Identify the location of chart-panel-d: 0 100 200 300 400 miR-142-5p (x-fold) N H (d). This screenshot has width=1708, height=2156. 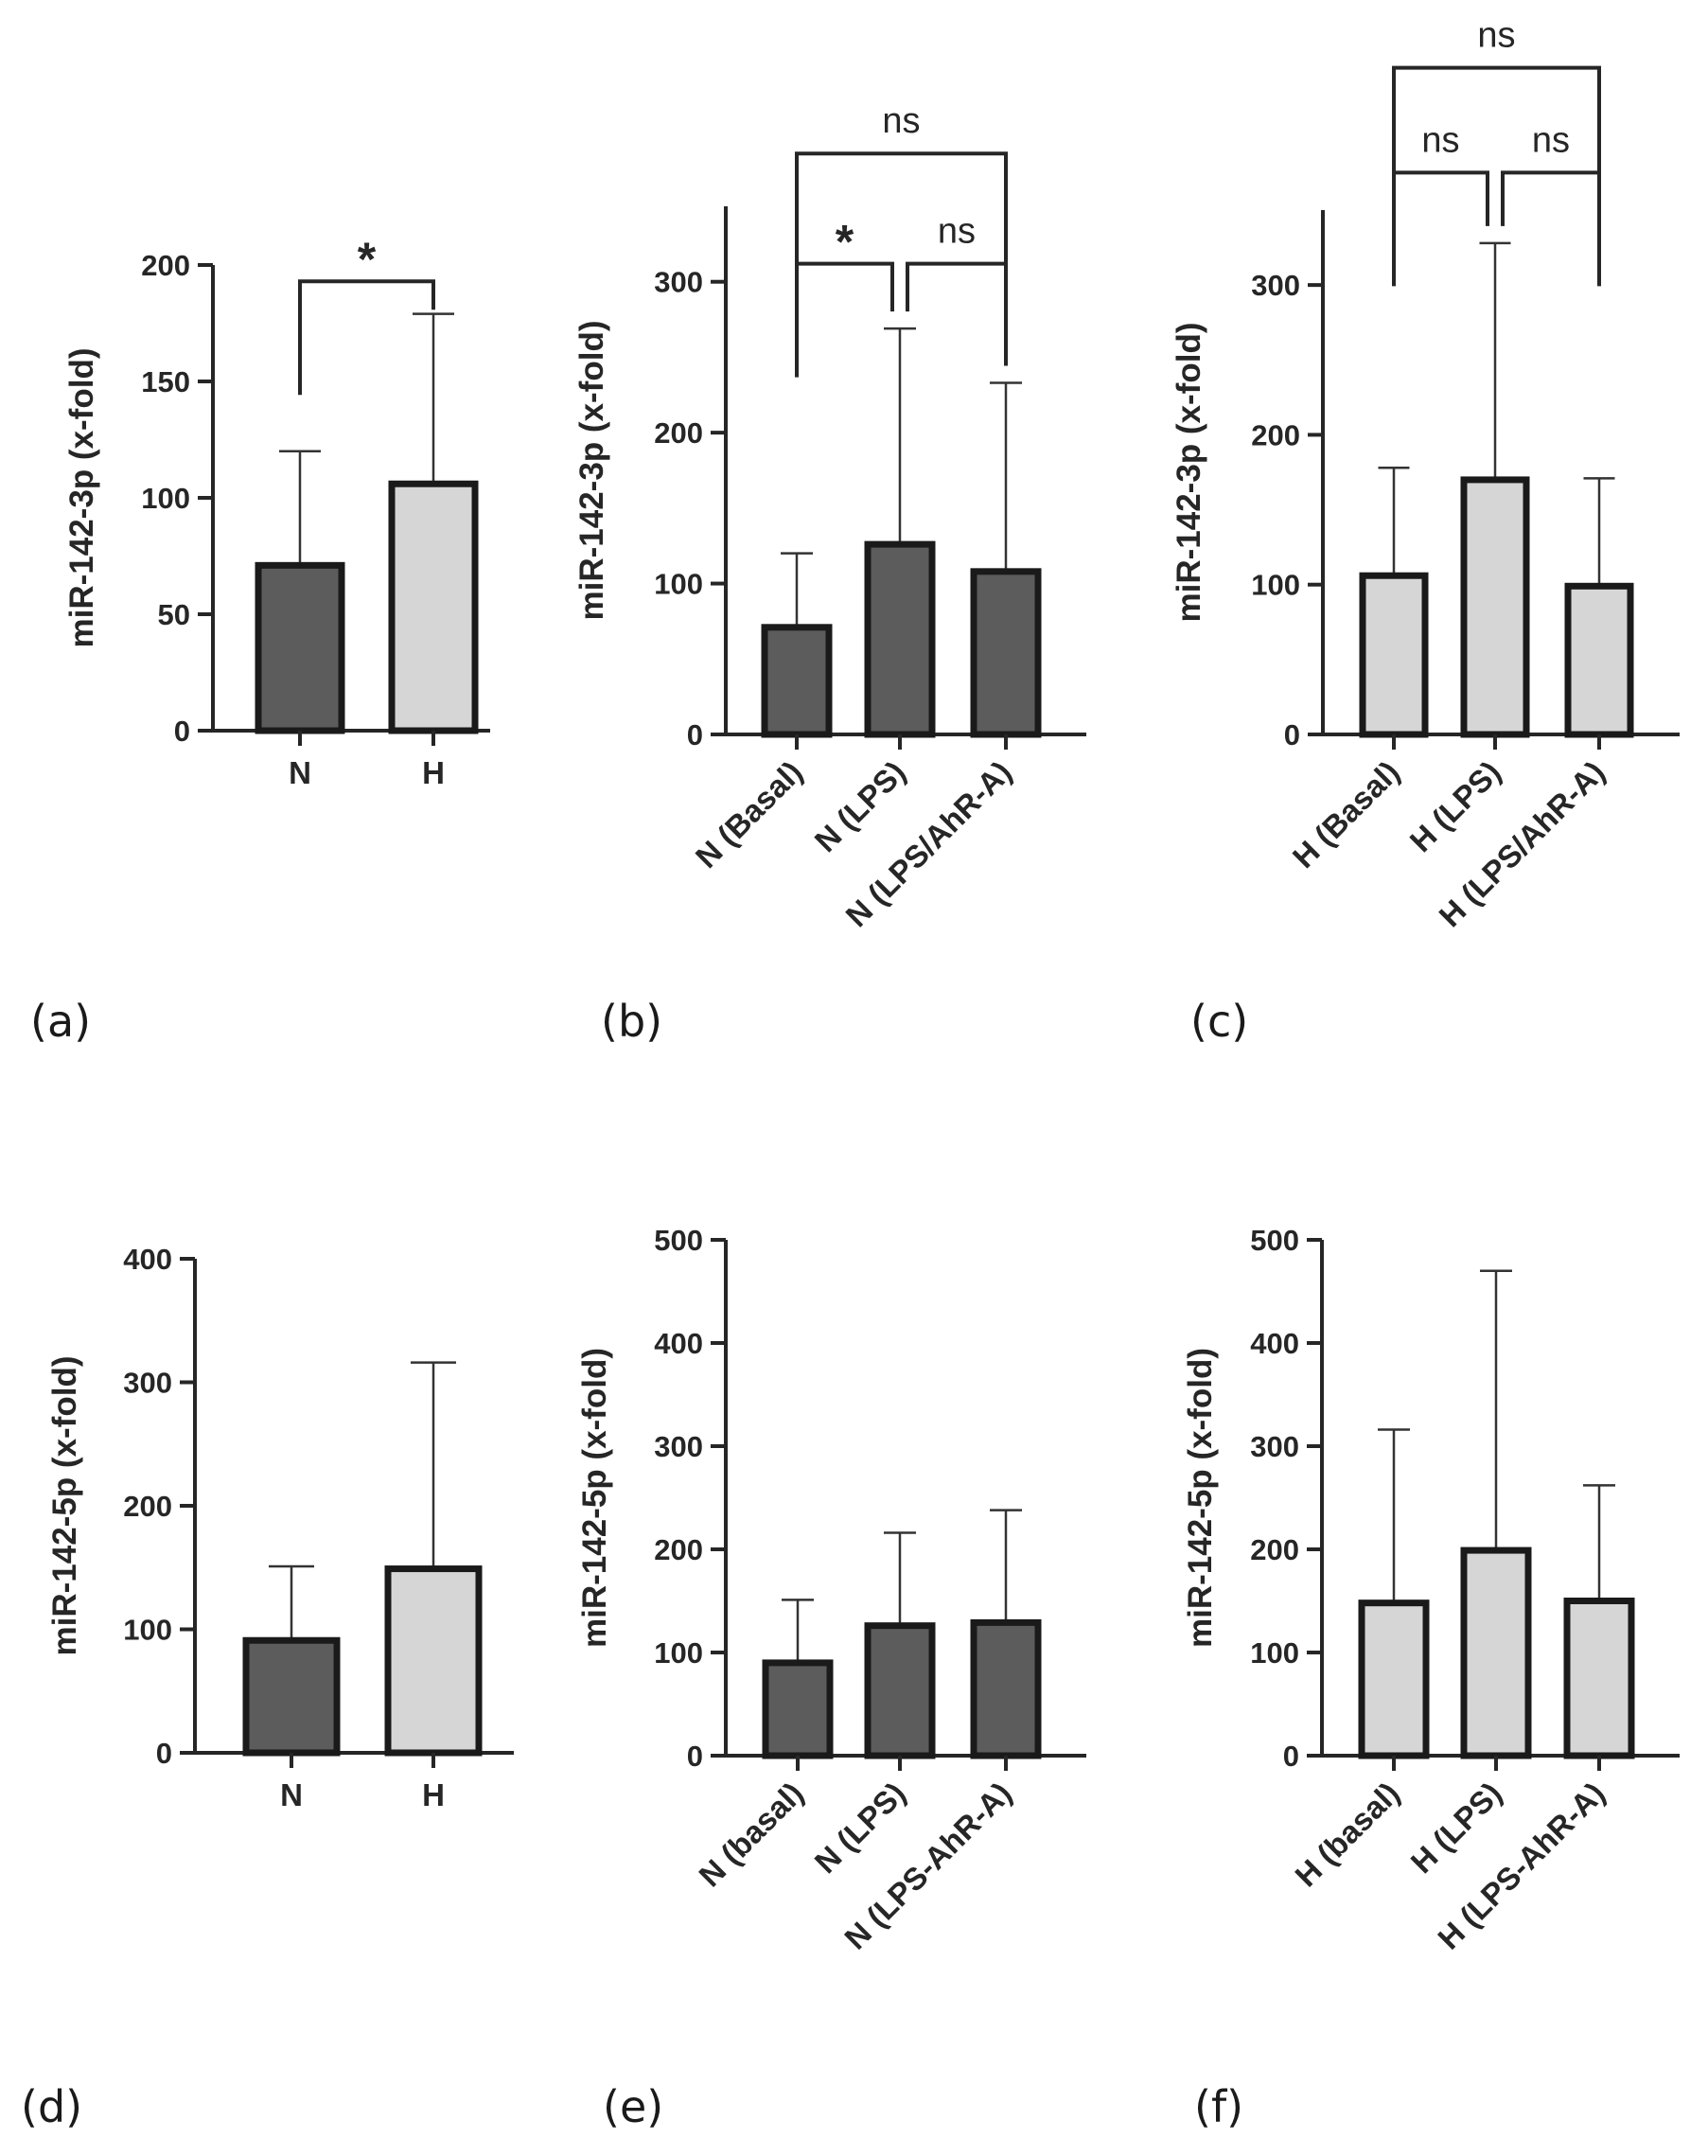
(267, 1687).